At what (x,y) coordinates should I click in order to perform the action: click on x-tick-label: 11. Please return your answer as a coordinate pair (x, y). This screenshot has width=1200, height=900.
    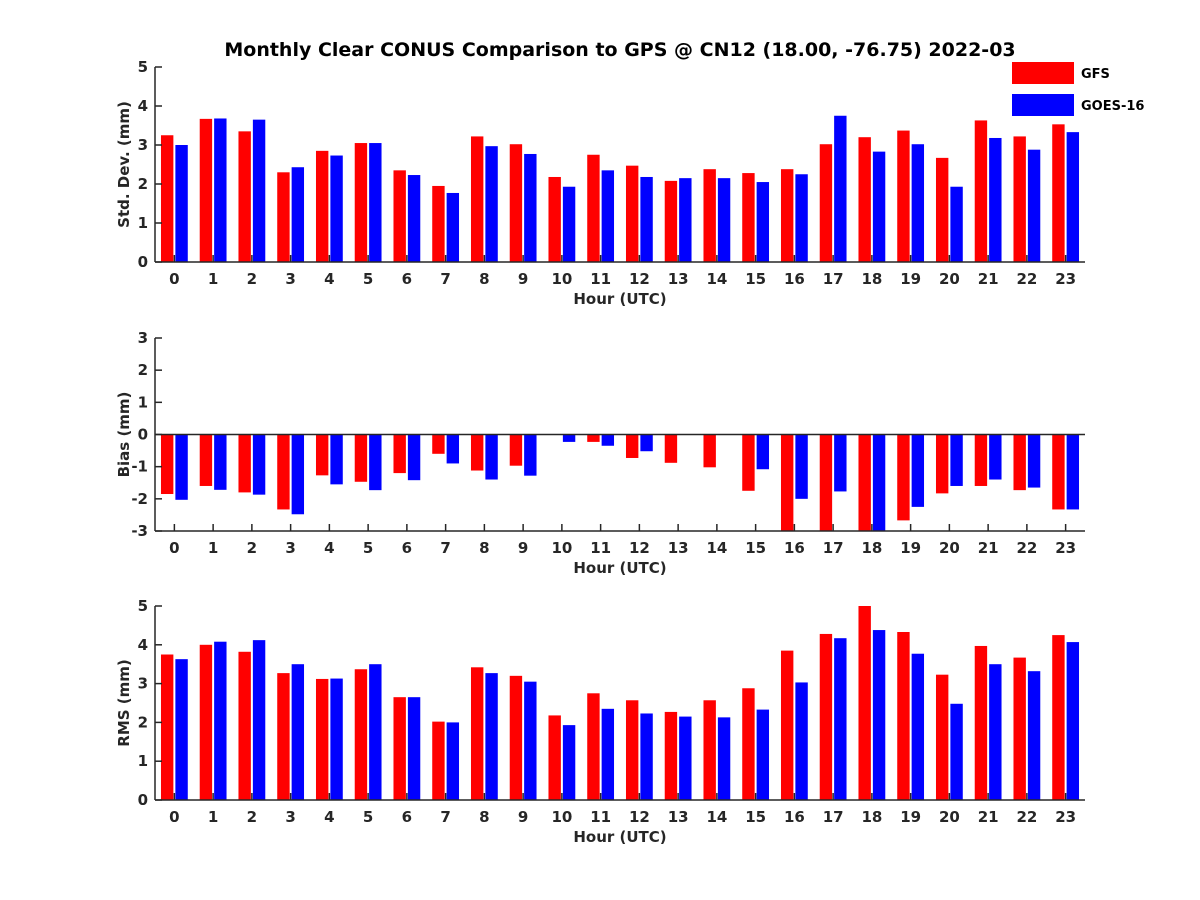
    Looking at the image, I should click on (600, 279).